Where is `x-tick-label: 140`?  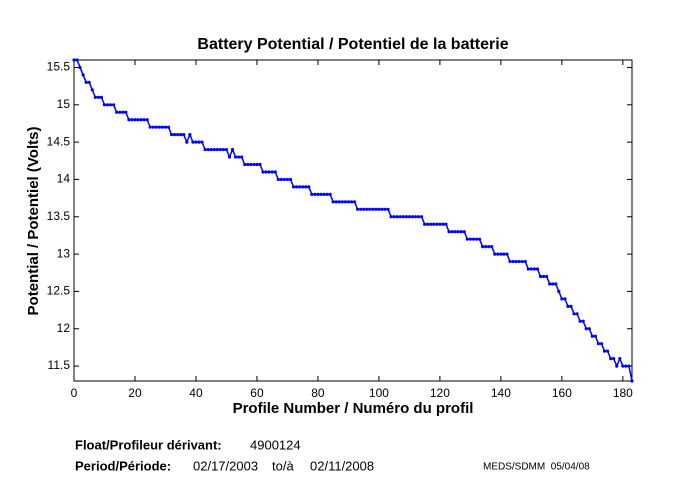 x-tick-label: 140 is located at coordinates (501, 393).